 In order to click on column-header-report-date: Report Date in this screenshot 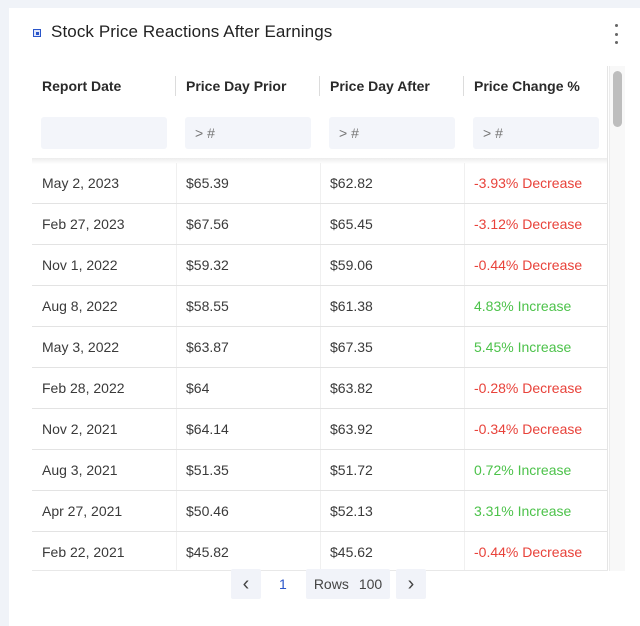, I will do `click(82, 86)`.